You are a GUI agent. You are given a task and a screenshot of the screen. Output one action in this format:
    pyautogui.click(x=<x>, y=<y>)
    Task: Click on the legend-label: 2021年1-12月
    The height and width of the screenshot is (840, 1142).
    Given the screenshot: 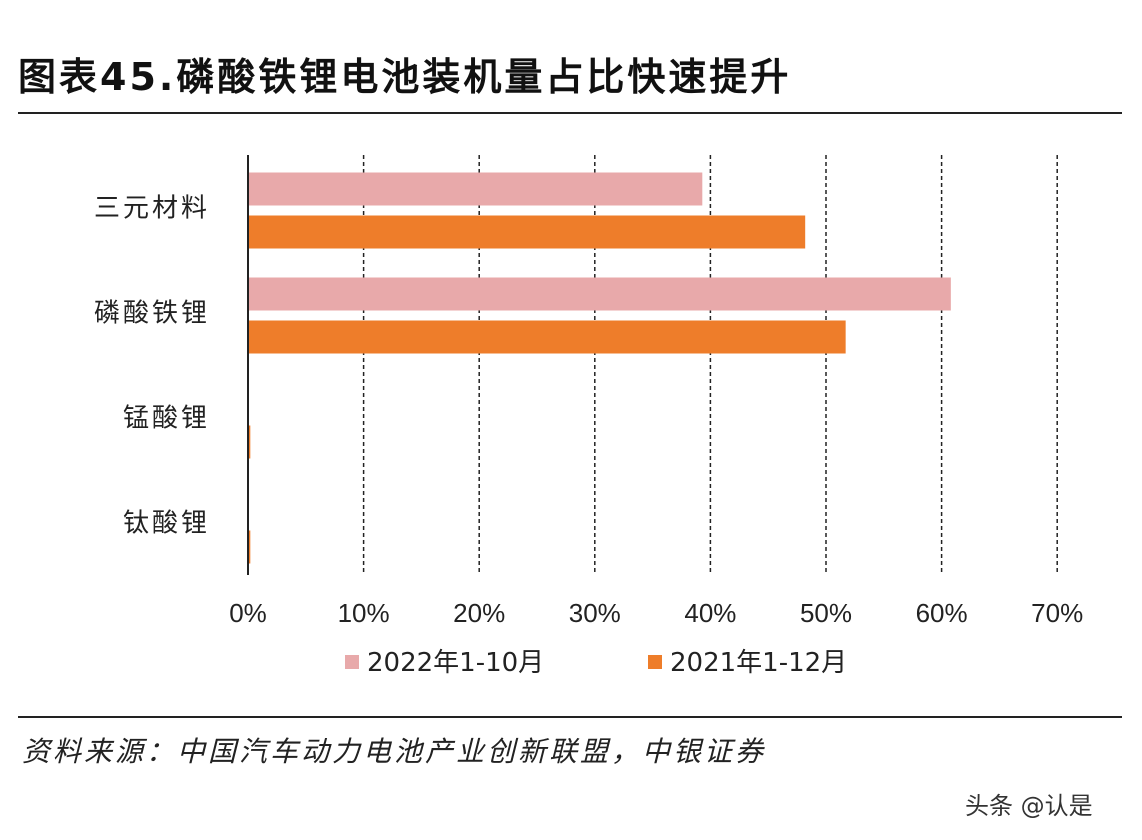 What is the action you would take?
    pyautogui.click(x=758, y=663)
    